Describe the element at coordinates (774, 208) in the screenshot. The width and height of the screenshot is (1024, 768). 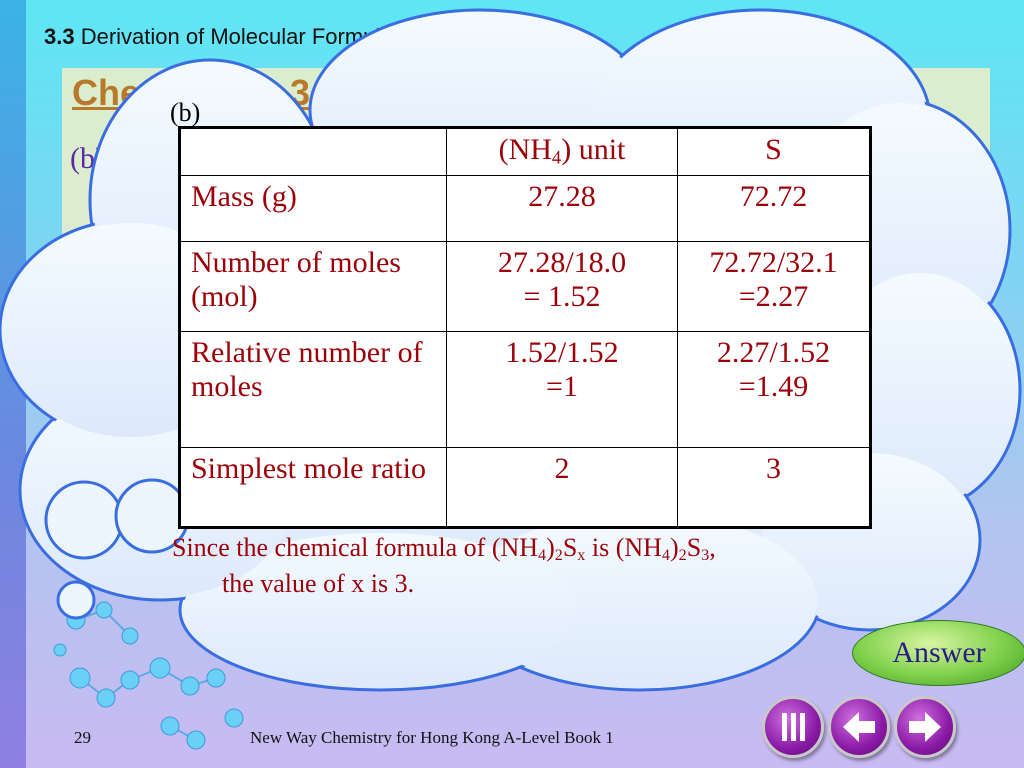
I see `cell-s: 72.72` at that location.